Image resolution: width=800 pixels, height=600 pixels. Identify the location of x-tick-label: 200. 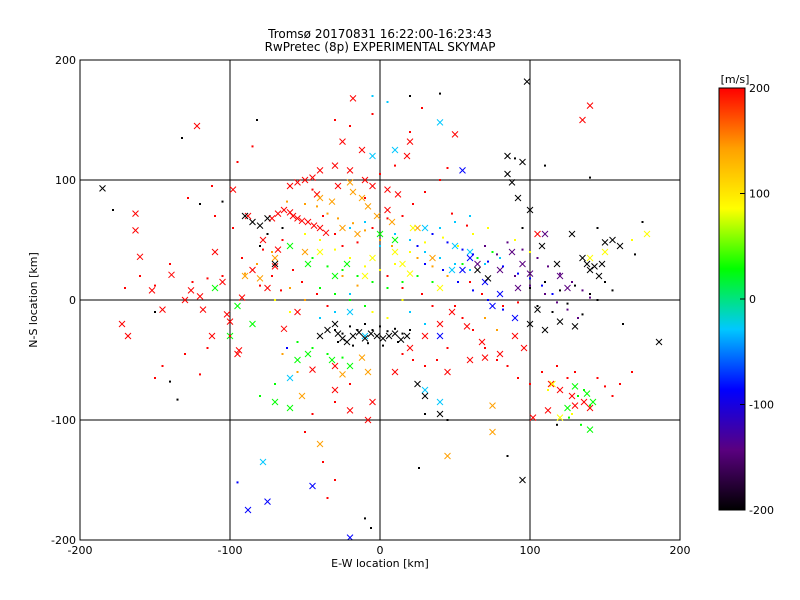
(680, 550).